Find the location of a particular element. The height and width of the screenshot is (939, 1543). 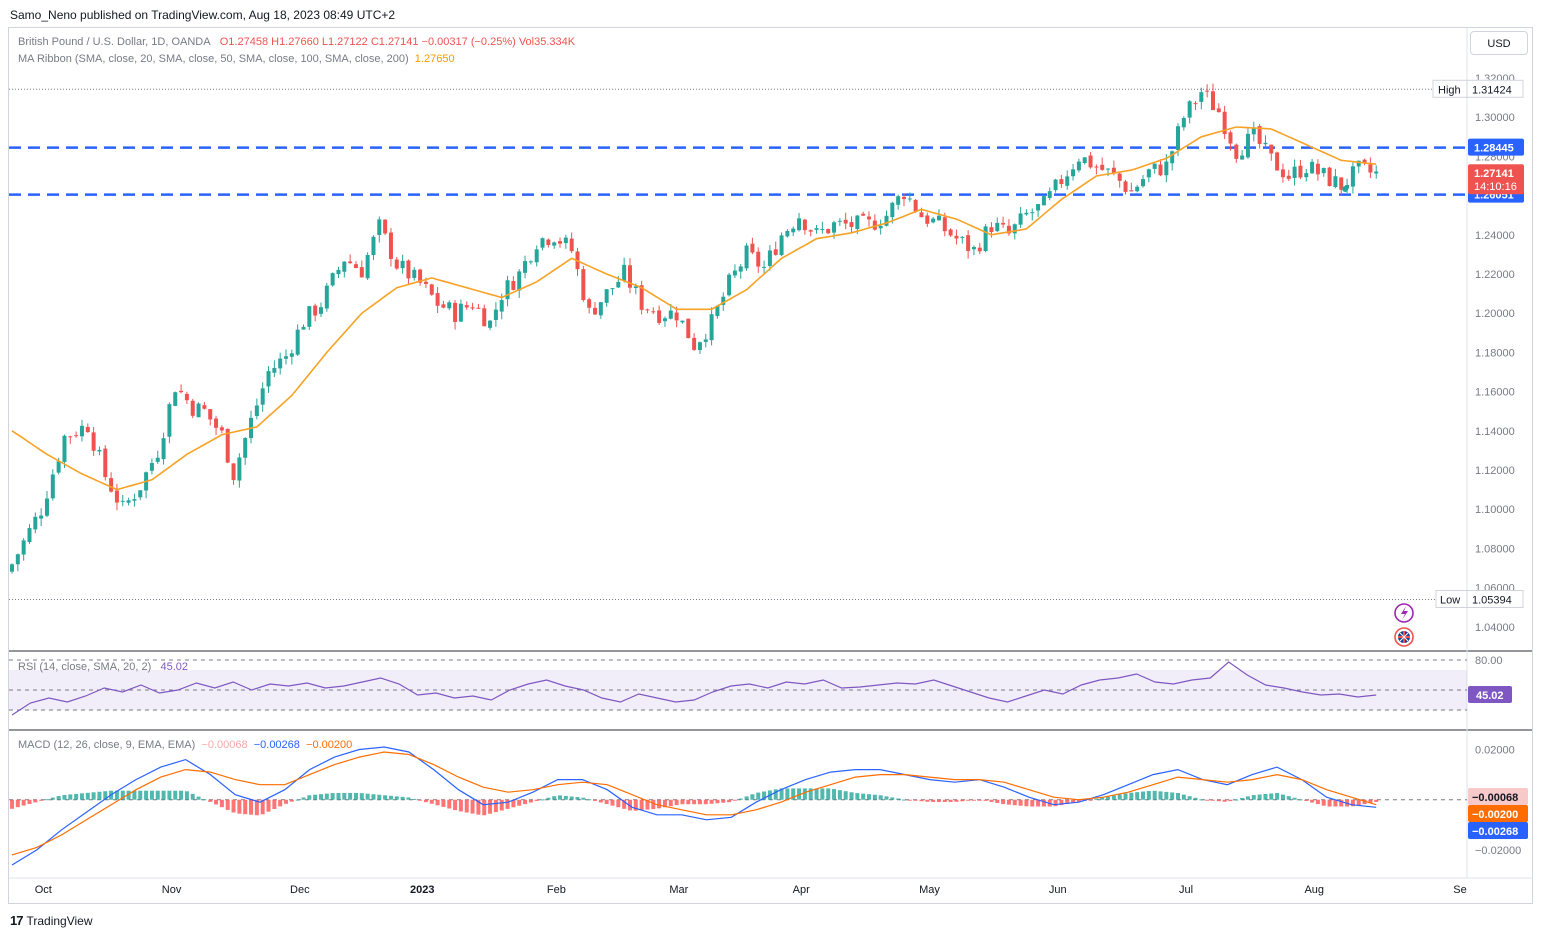

macd-line is located at coordinates (694, 806).